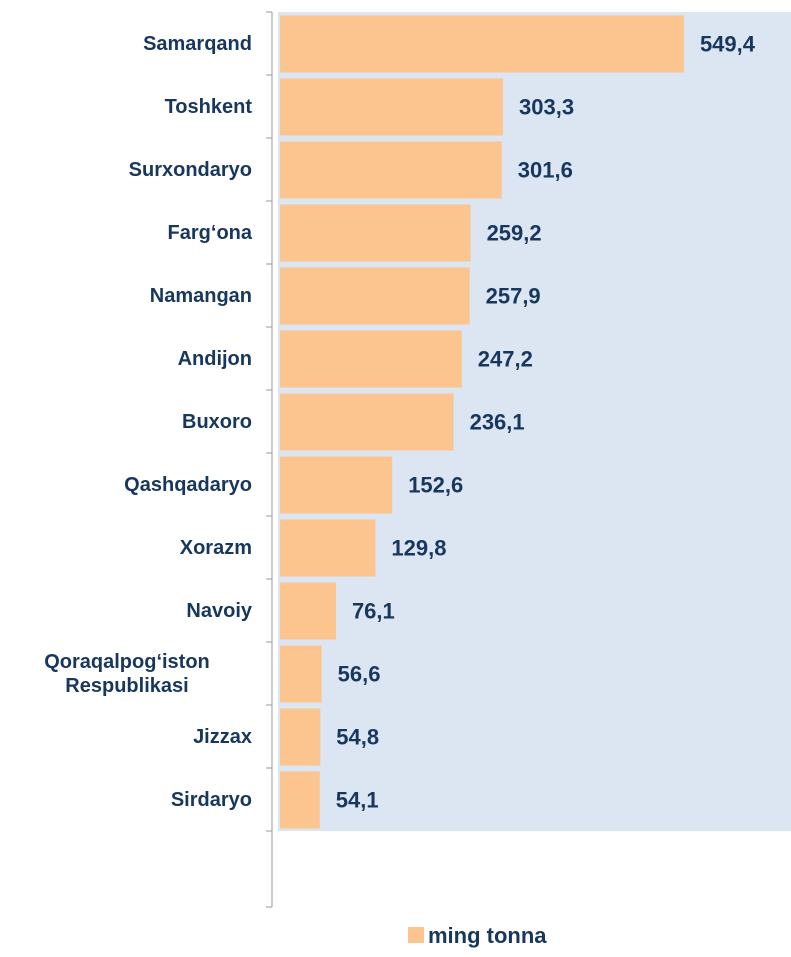 This screenshot has height=957, width=791. I want to click on value-label: 236,1, so click(497, 421).